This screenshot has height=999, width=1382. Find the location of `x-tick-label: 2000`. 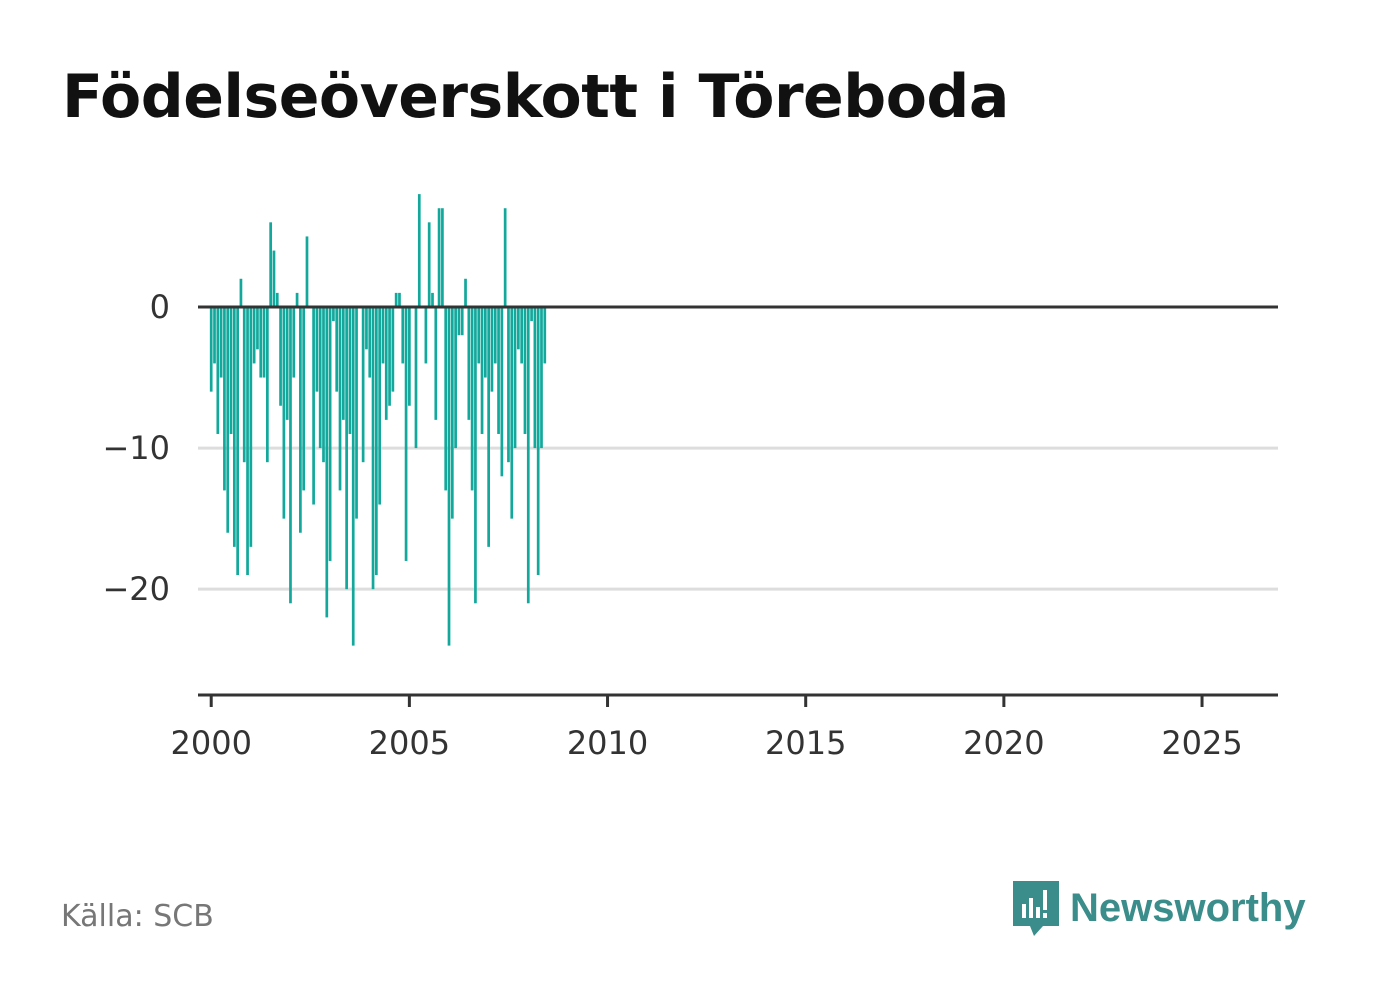

x-tick-label: 2000 is located at coordinates (210, 743).